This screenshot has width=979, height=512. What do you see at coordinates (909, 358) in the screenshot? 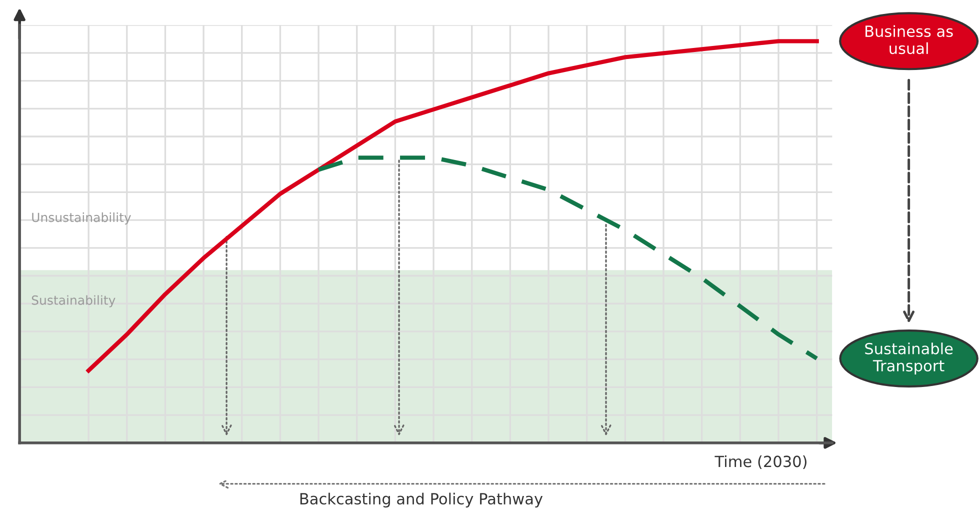
I see `text: Sustainable Transport` at bounding box center [909, 358].